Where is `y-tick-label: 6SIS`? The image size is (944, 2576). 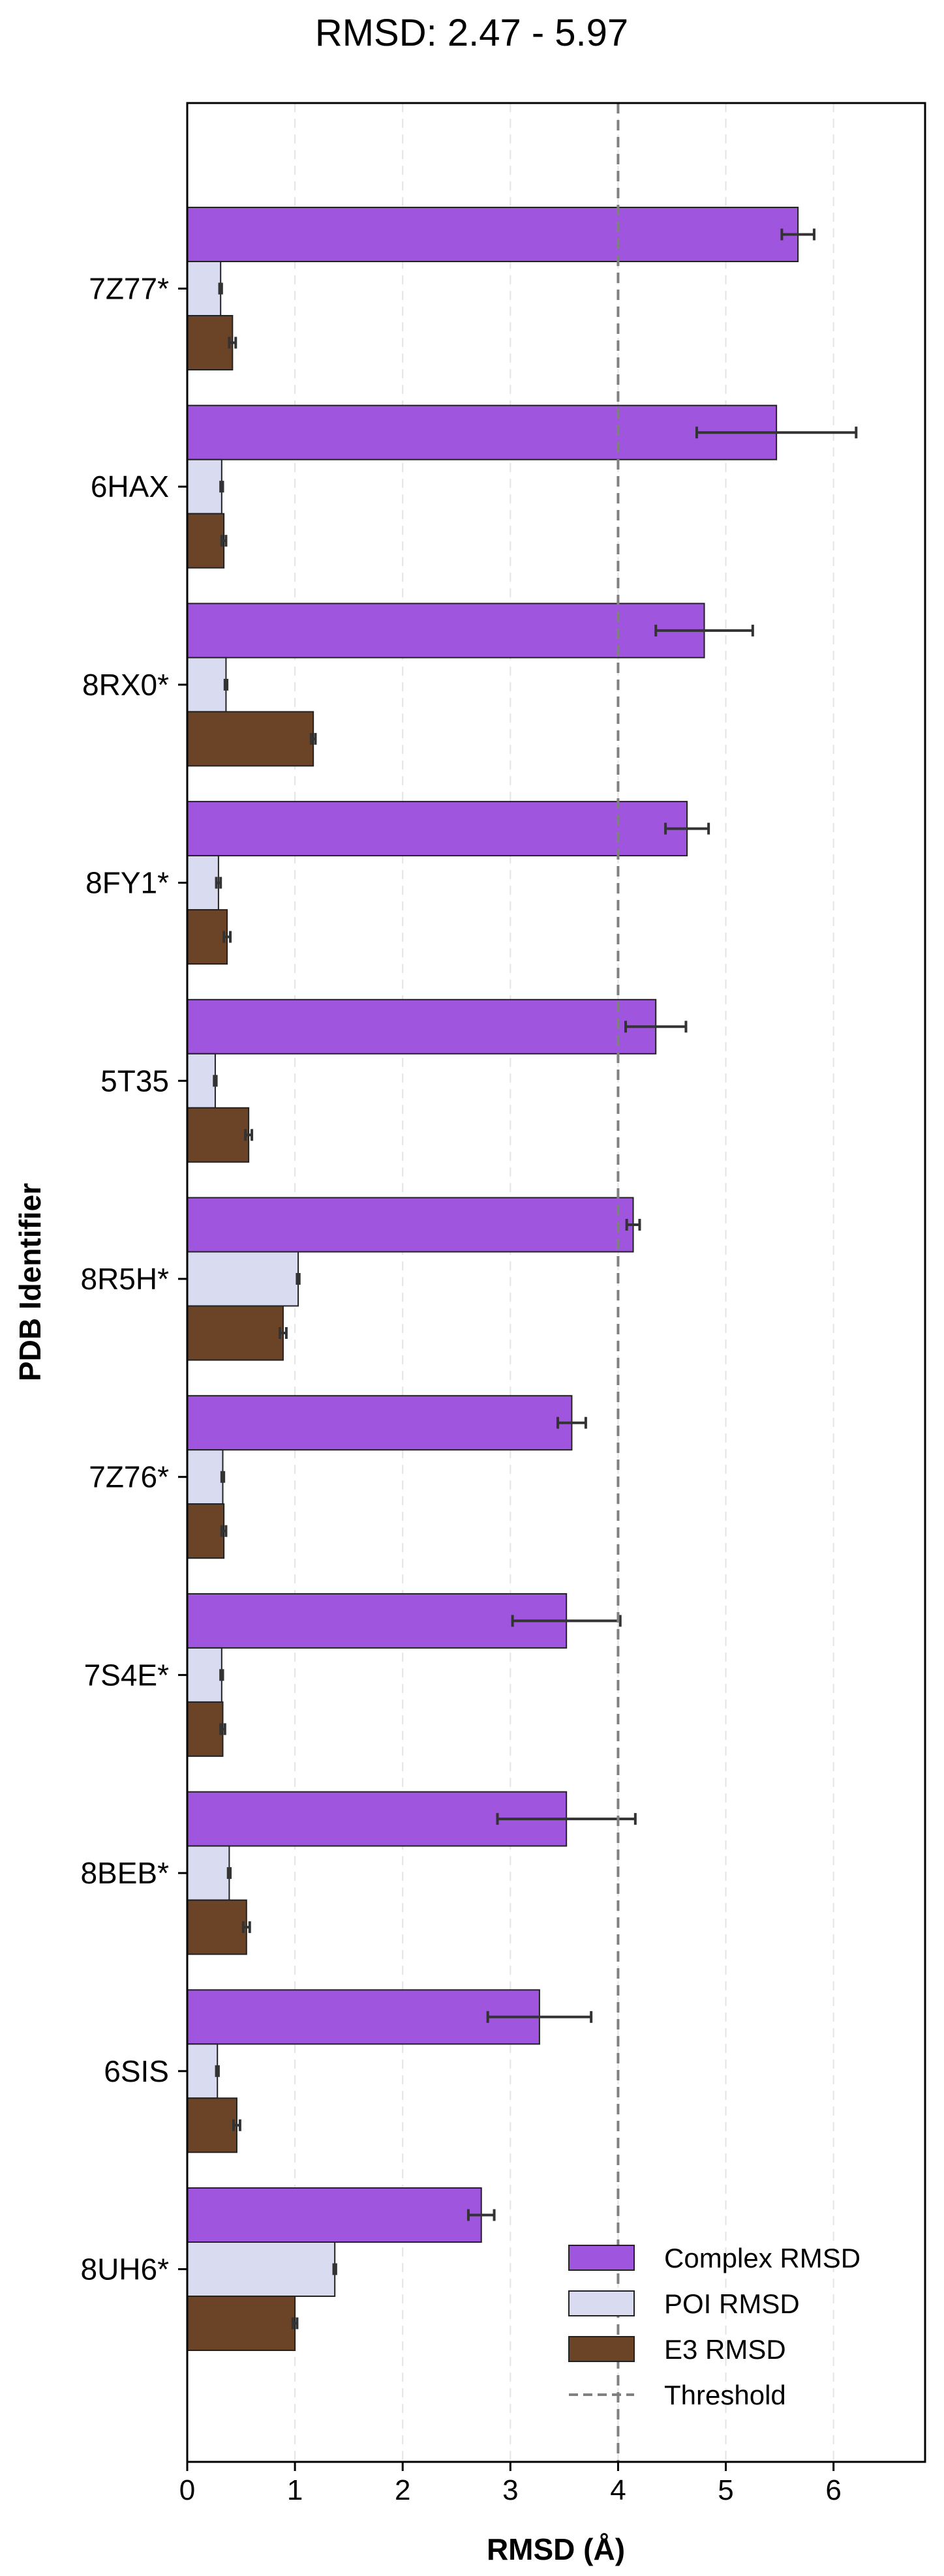
y-tick-label: 6SIS is located at coordinates (136, 2071).